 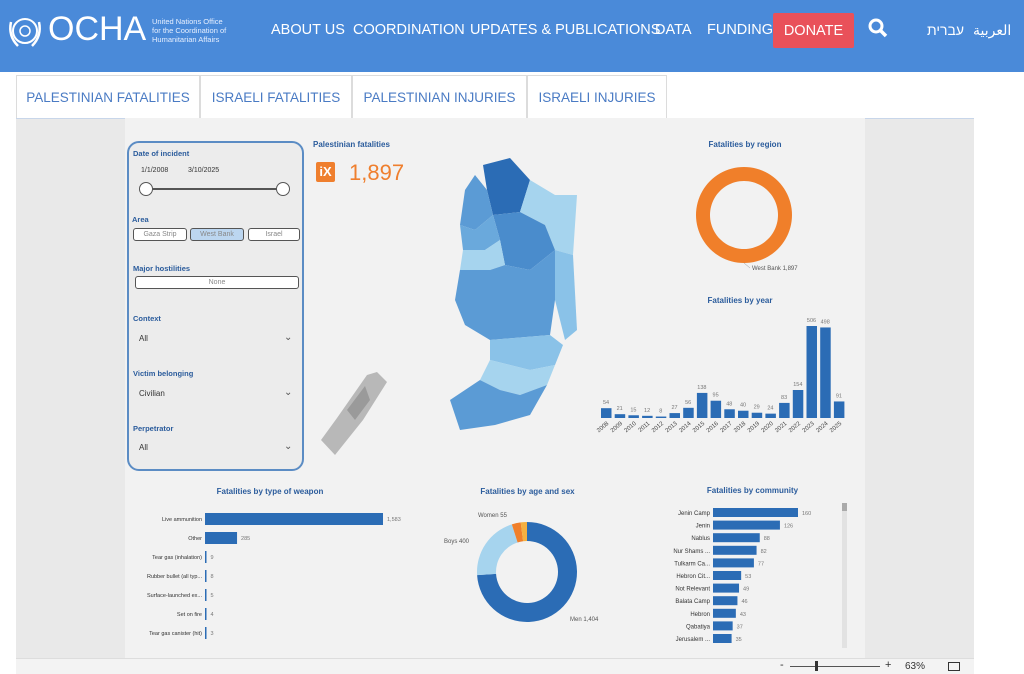 What do you see at coordinates (878, 28) in the screenshot?
I see `search-icon` at bounding box center [878, 28].